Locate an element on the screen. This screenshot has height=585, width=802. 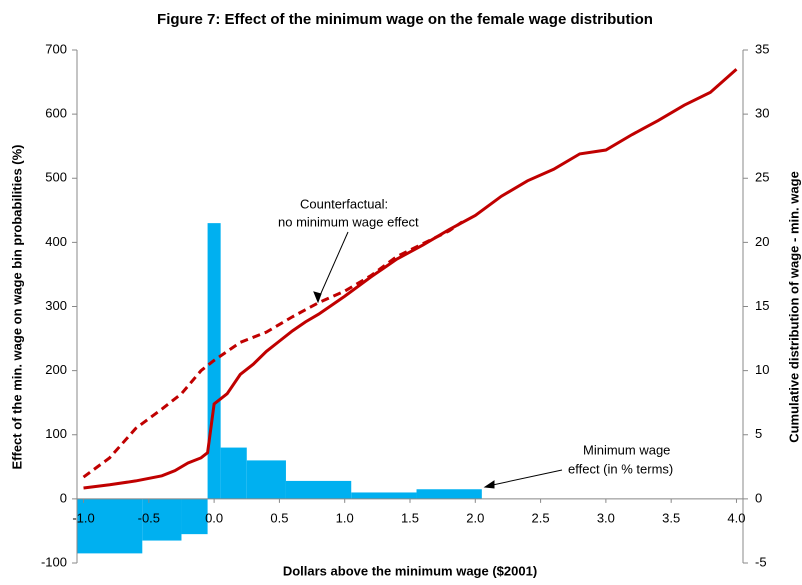
y-tick-label: 0 is located at coordinates (63, 497).